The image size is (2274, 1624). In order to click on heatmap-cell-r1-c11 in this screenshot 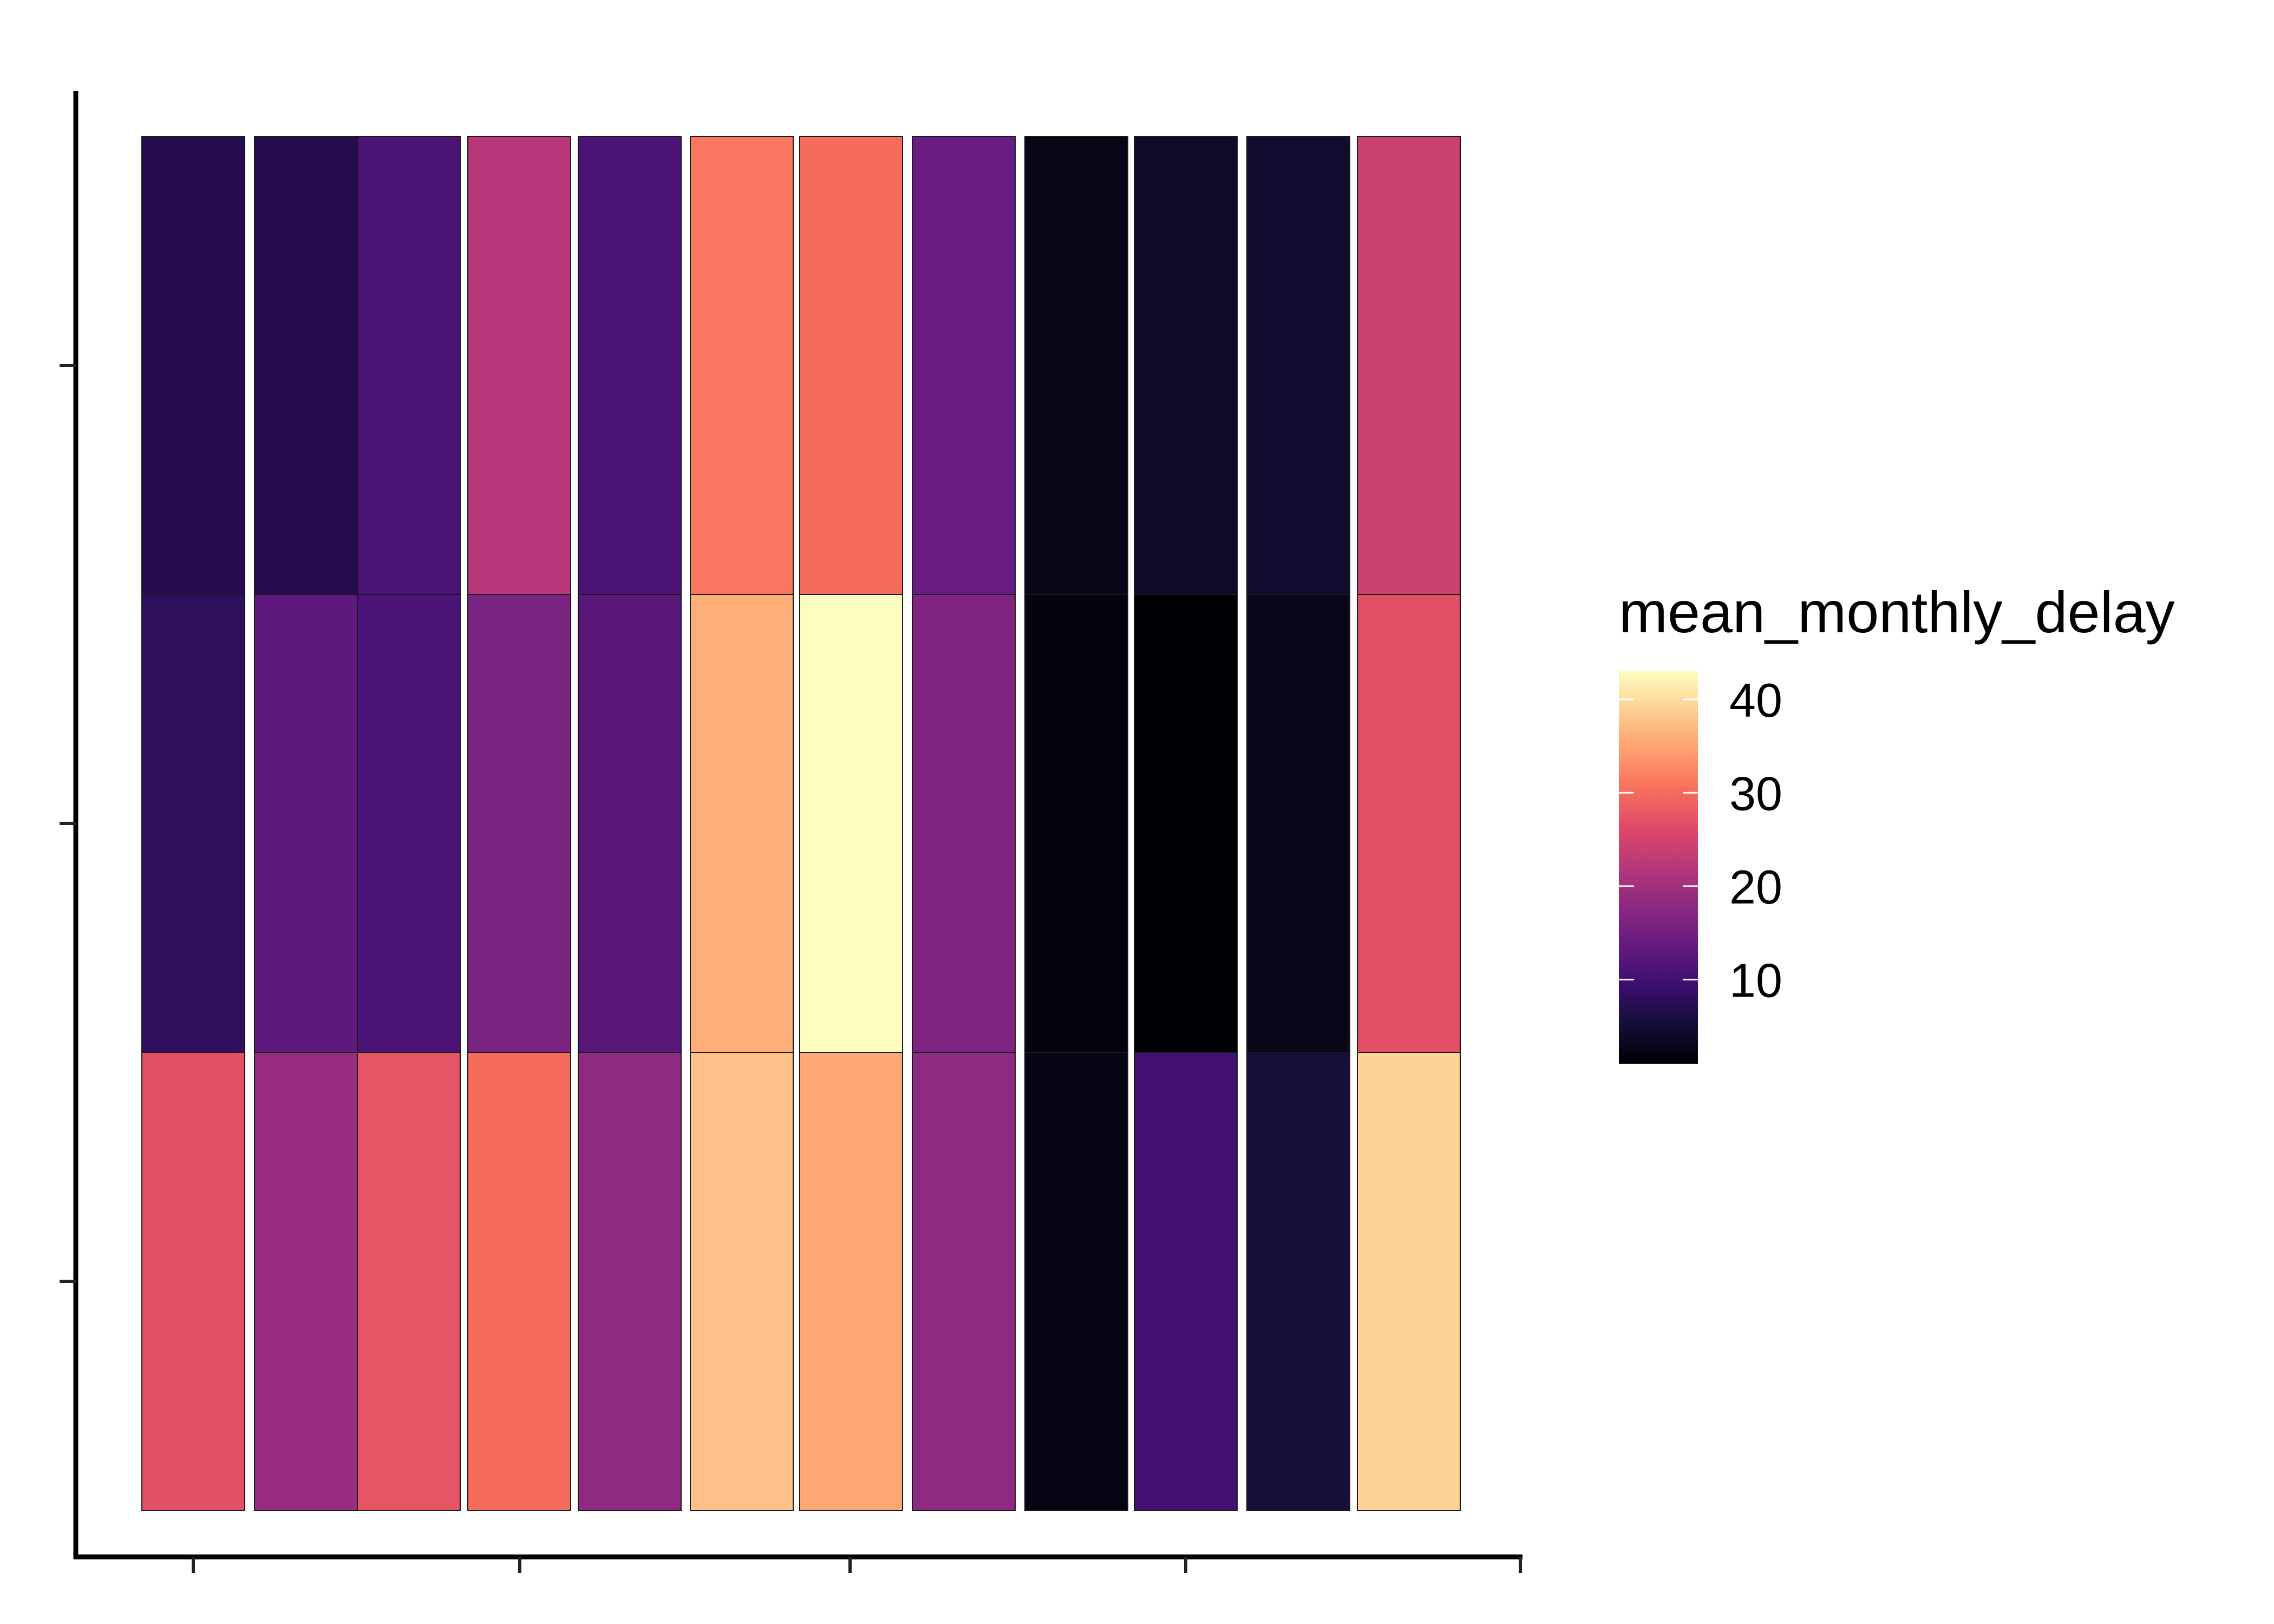, I will do `click(1298, 365)`.